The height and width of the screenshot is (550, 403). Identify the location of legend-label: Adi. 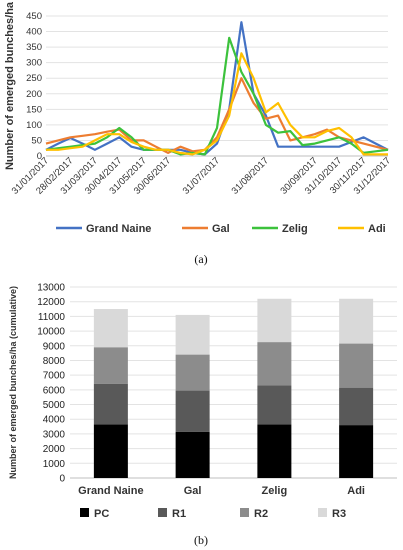
(377, 229).